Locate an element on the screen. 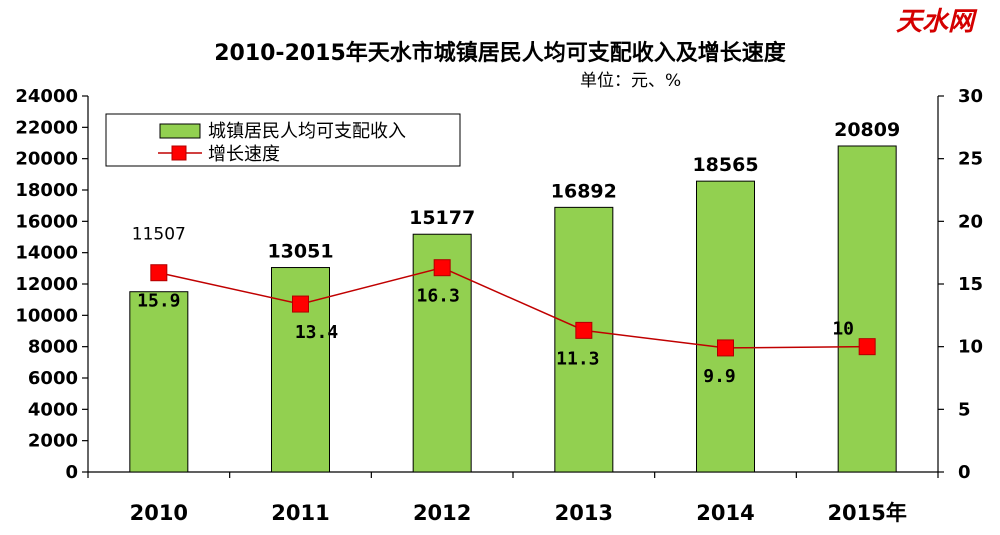 The width and height of the screenshot is (1000, 535). y-left-tick-label: 22000 is located at coordinates (46, 127).